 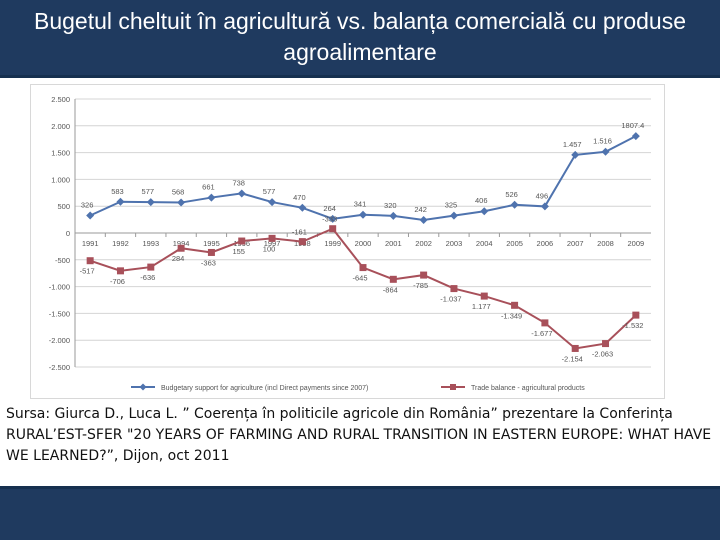 I want to click on x-tick-label: 2003, so click(x=454, y=243).